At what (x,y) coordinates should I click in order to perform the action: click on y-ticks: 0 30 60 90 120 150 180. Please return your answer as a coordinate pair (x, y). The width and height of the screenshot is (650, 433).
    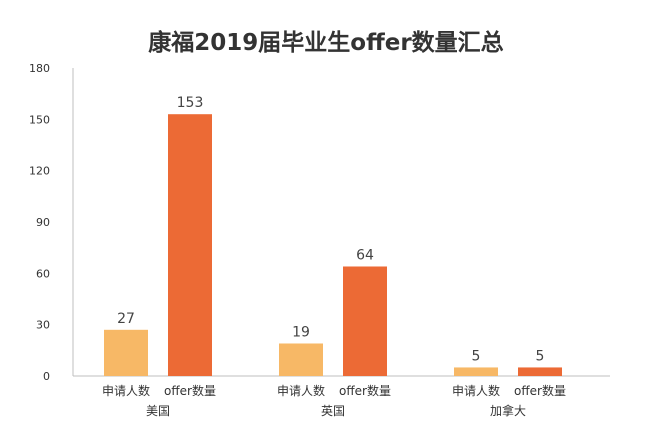
    Looking at the image, I should click on (39, 222).